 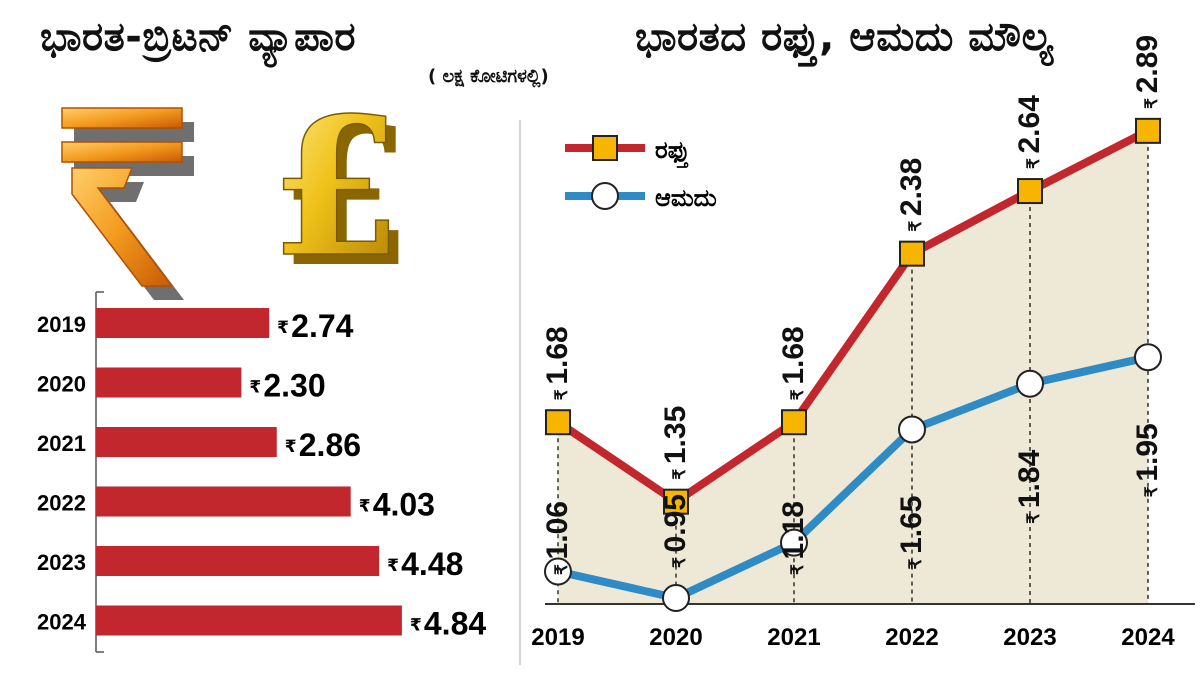 What do you see at coordinates (183, 323) in the screenshot?
I see `bar-2019` at bounding box center [183, 323].